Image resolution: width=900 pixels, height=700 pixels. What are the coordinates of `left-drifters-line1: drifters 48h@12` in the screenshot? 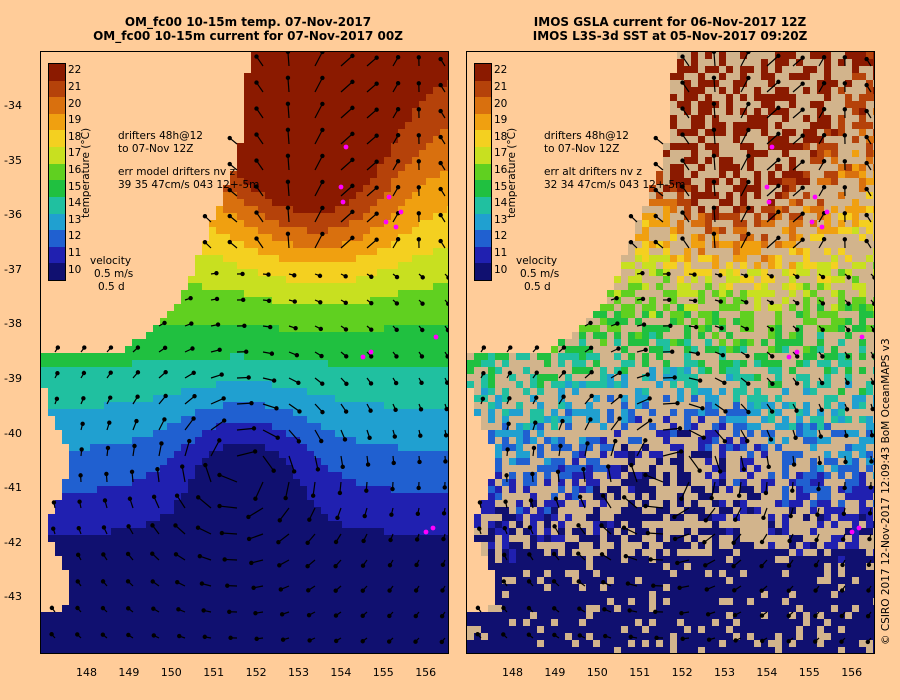 It's located at (160, 136).